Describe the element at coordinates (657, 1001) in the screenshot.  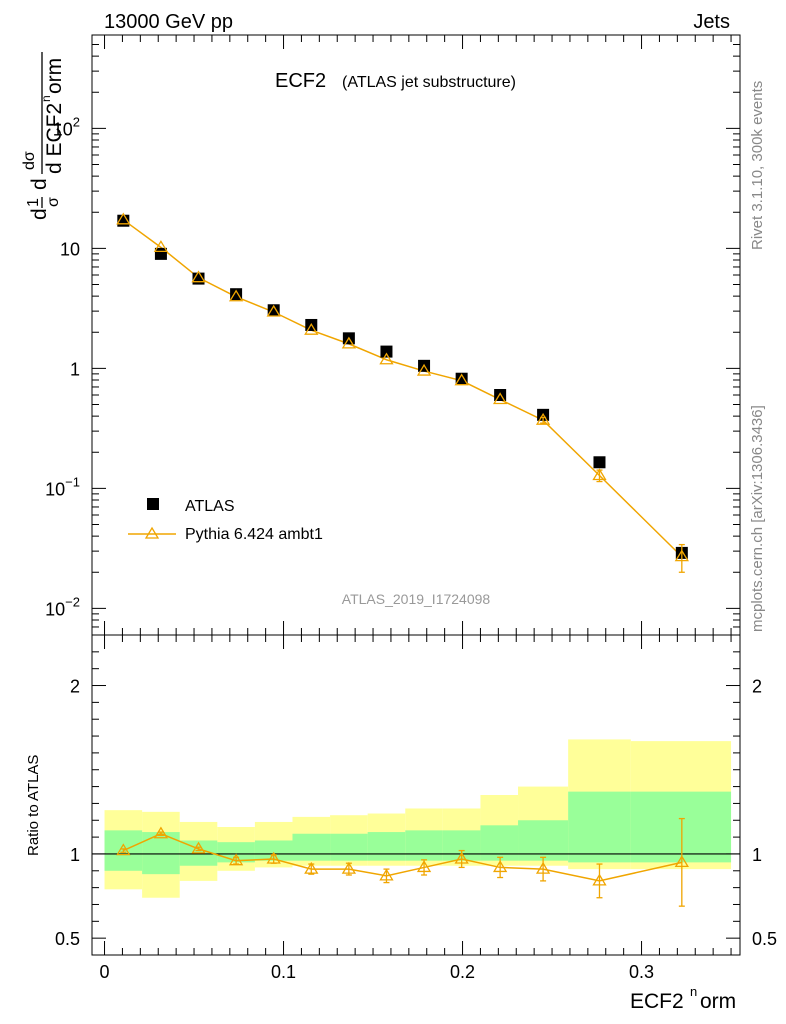
I see `svg-text: ECF2` at that location.